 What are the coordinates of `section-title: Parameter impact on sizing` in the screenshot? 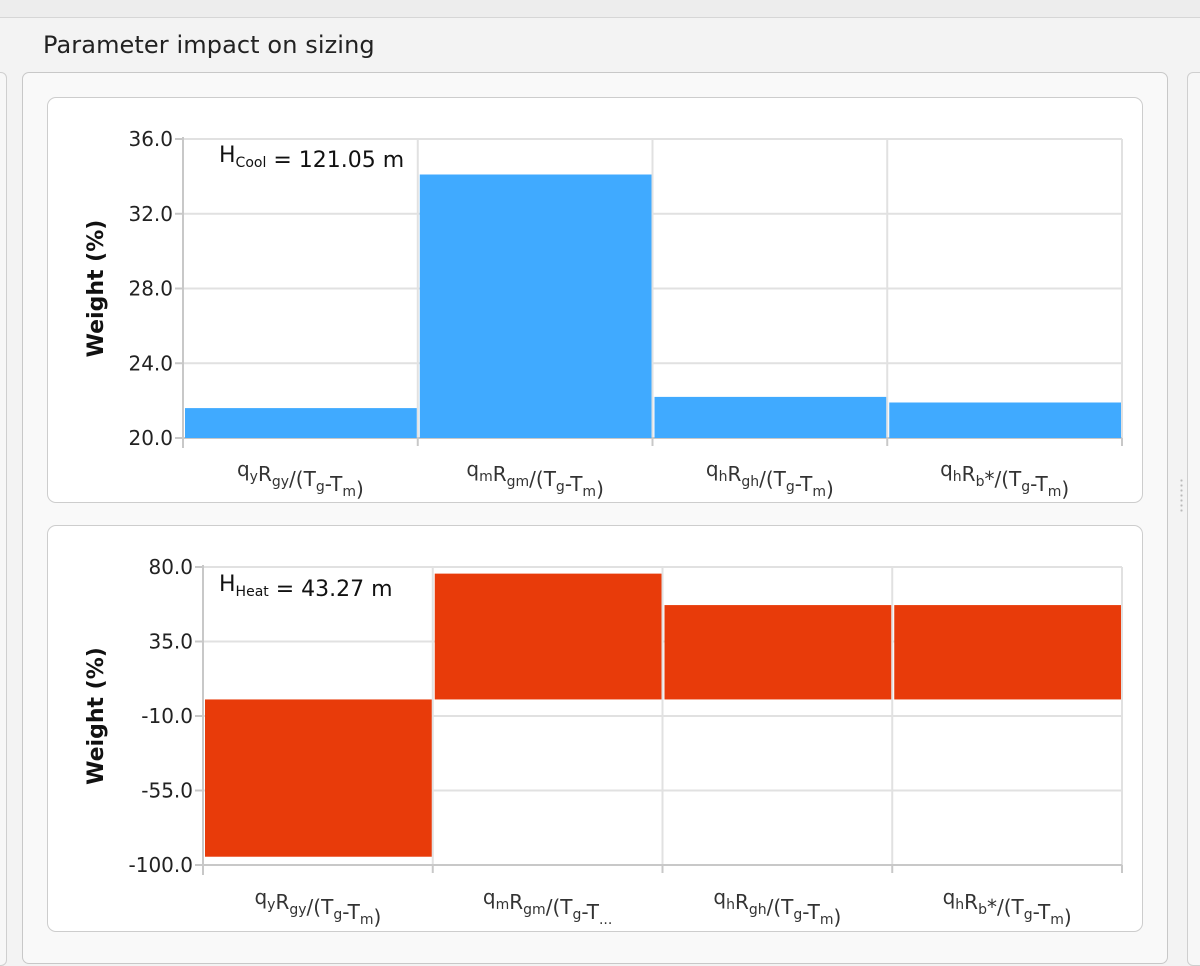 It's located at (209, 45).